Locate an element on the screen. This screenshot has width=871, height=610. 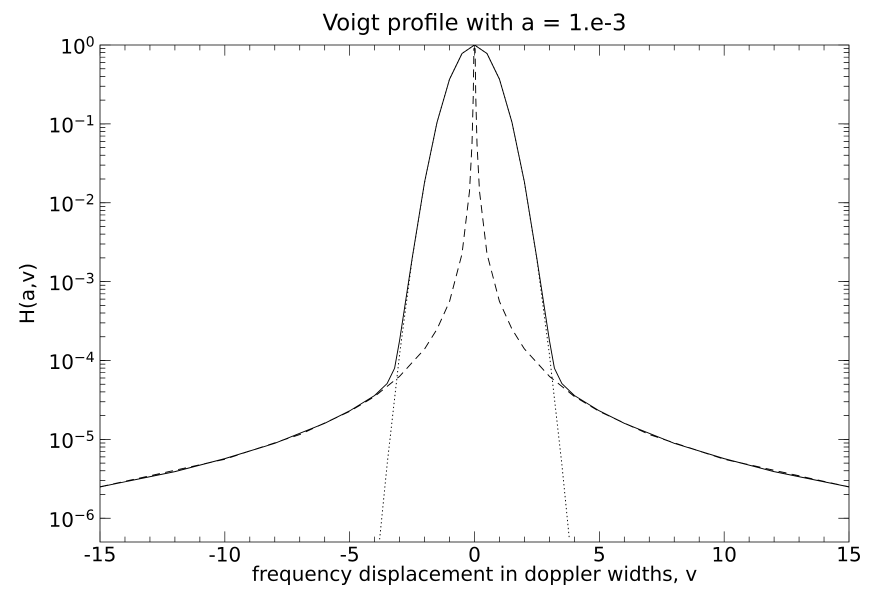
y-tick-label: 10$^{−2}$ is located at coordinates (72, 203).